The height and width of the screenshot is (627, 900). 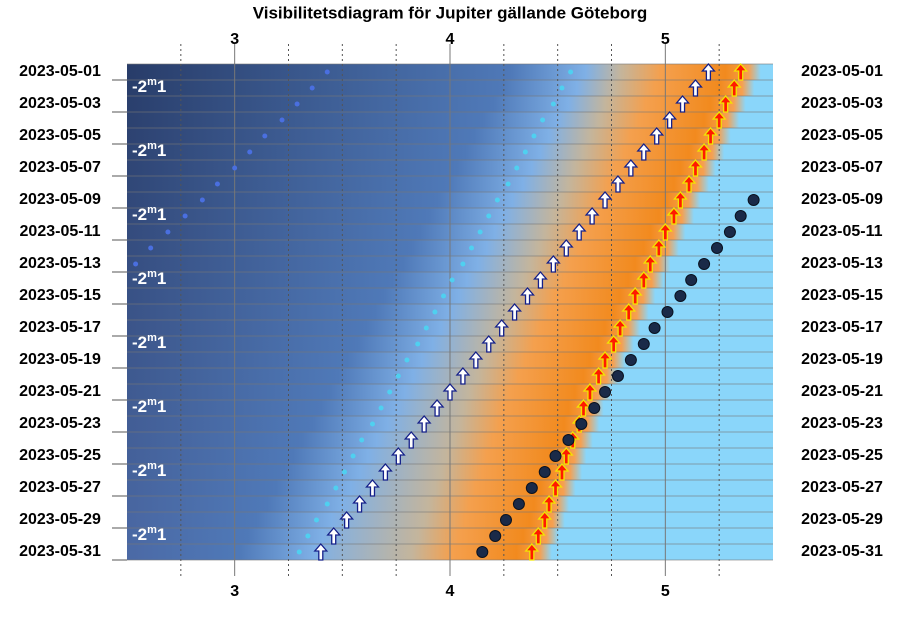 What do you see at coordinates (60, 487) in the screenshot?
I see `date-label-left: 2023-05-27` at bounding box center [60, 487].